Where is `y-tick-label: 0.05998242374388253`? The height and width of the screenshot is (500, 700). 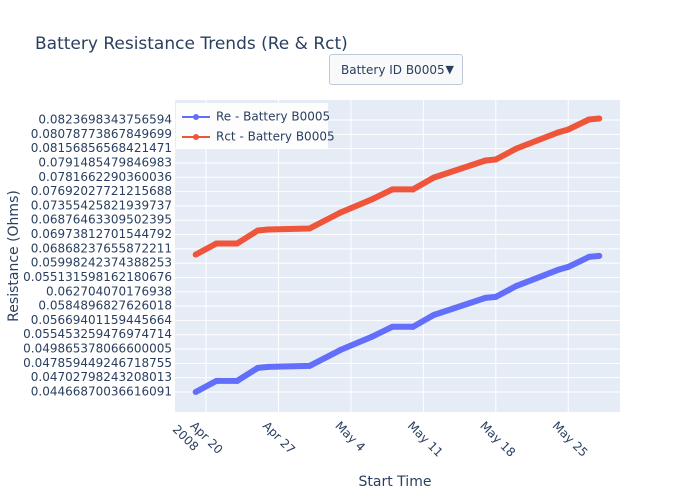 y-tick-label: 0.05998242374388253 is located at coordinates (101, 263).